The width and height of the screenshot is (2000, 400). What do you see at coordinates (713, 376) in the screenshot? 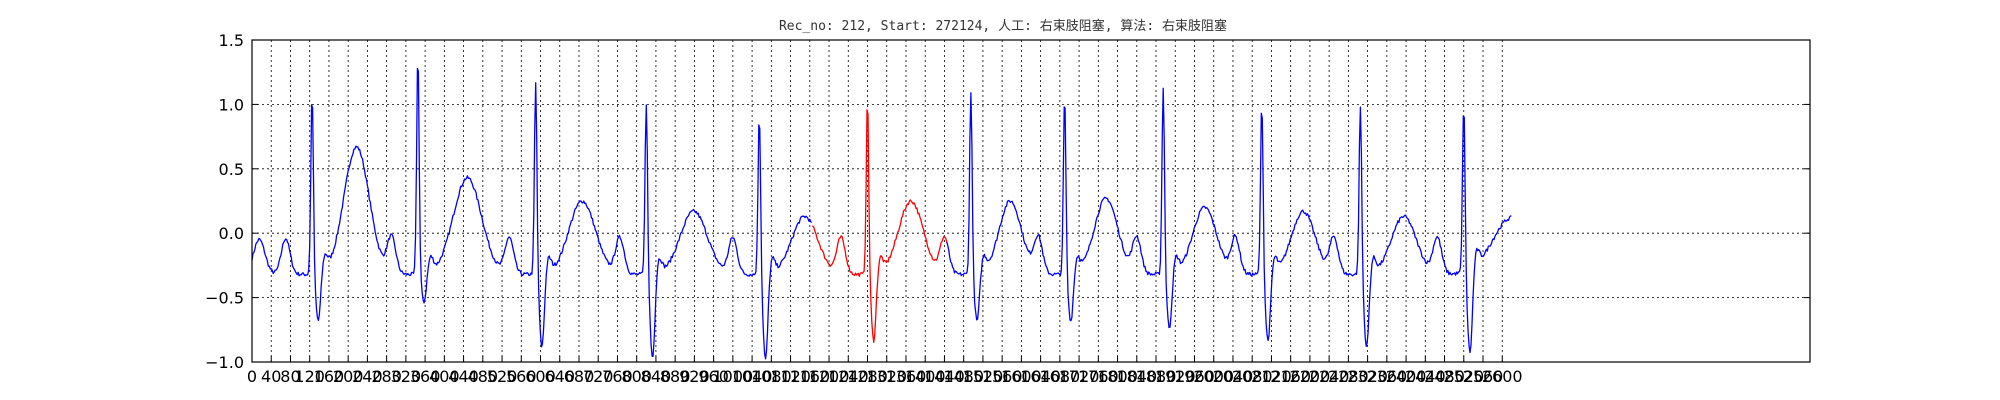
I see `x-tick-label: 960` at bounding box center [713, 376].